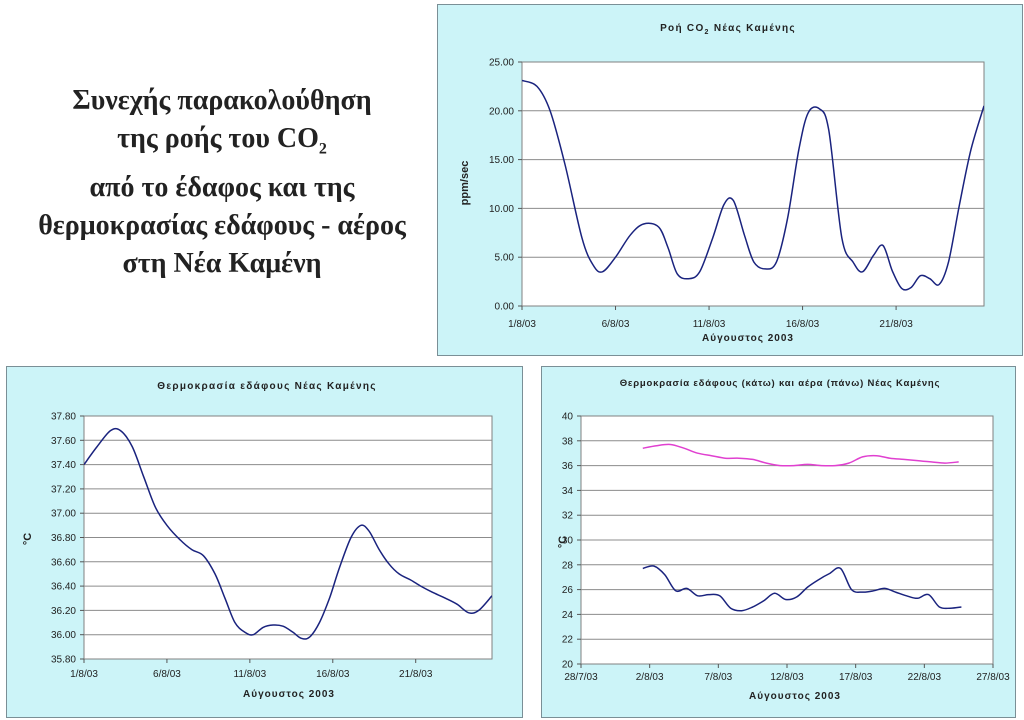 The image size is (1024, 720). What do you see at coordinates (63, 635) in the screenshot?
I see `y-tick-label: 36.00` at bounding box center [63, 635].